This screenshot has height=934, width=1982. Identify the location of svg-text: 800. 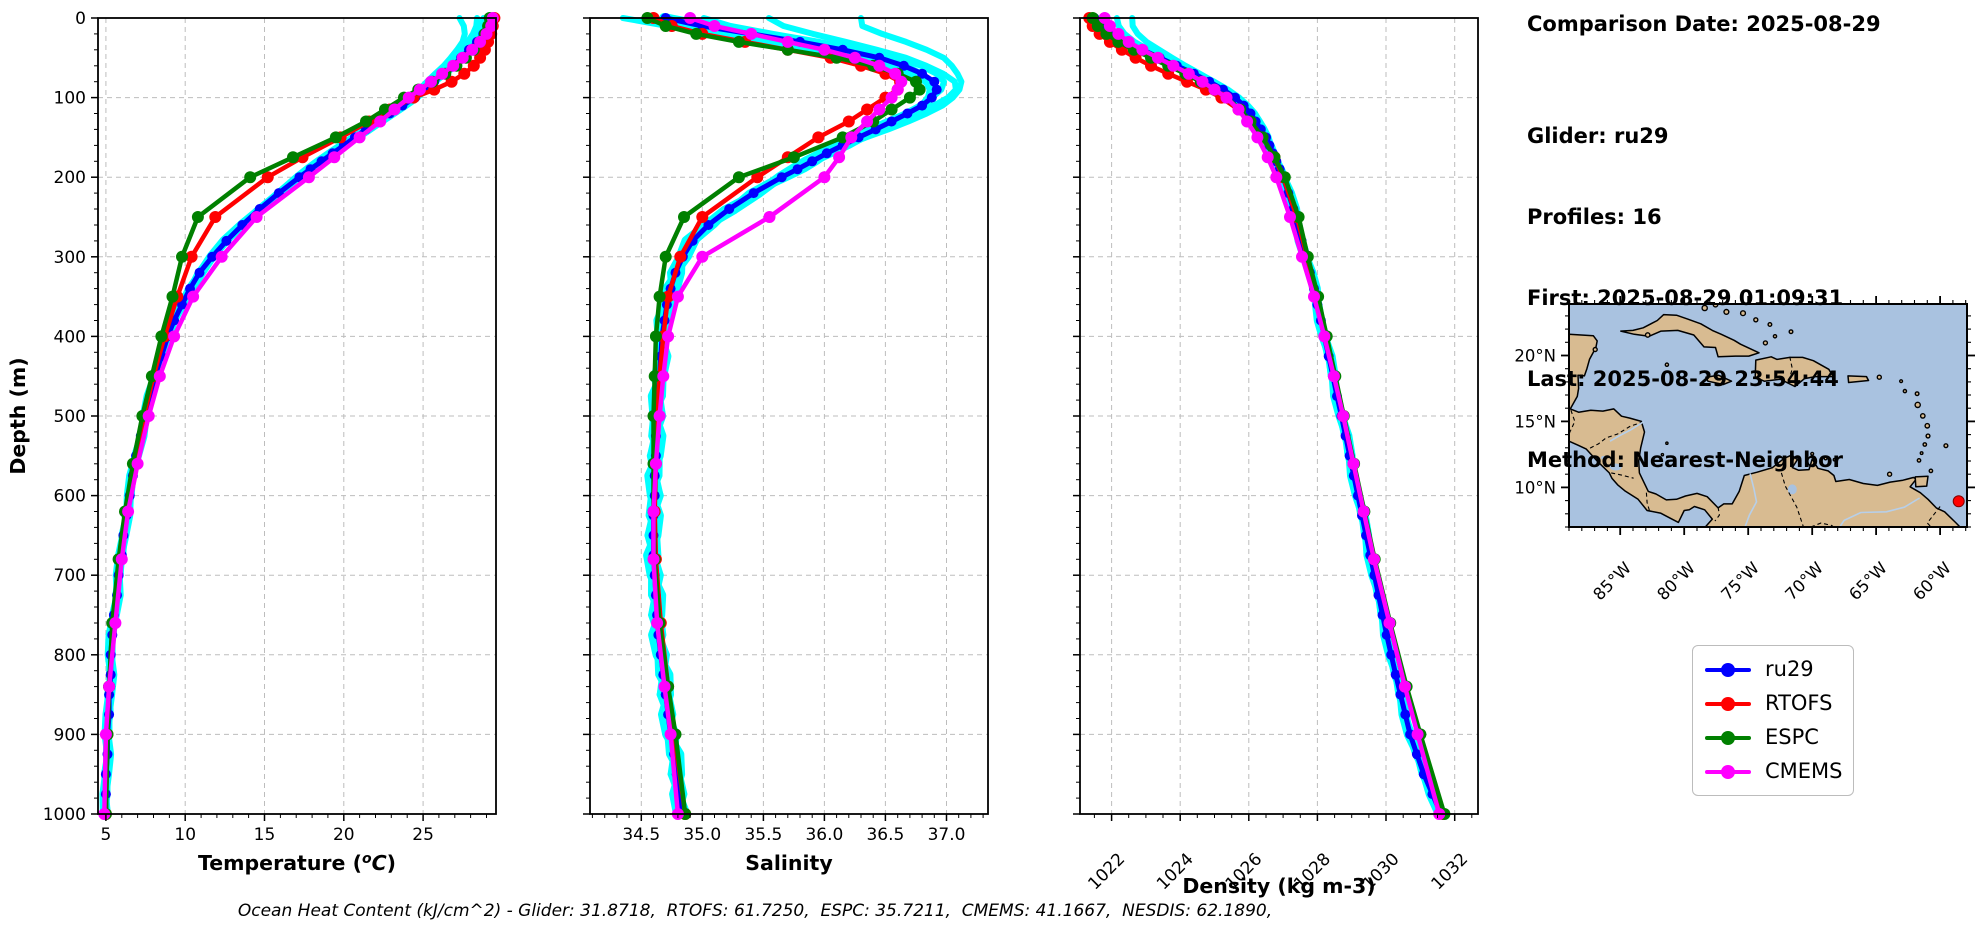
(70, 656).